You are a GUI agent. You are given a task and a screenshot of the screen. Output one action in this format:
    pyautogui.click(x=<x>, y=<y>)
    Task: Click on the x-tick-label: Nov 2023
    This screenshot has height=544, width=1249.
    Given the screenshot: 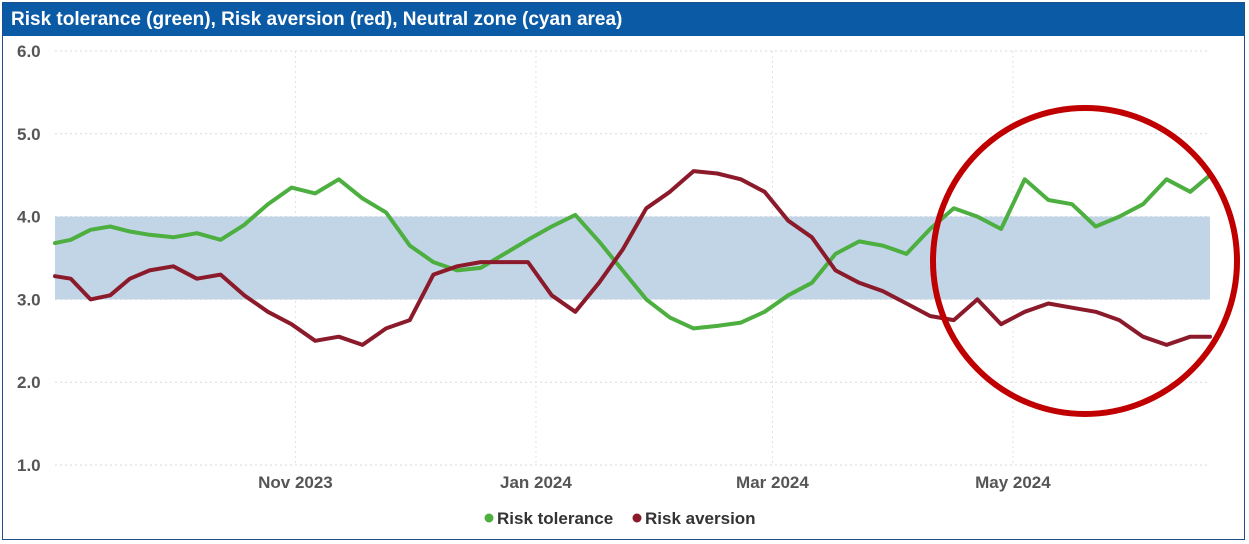 What is the action you would take?
    pyautogui.click(x=295, y=482)
    